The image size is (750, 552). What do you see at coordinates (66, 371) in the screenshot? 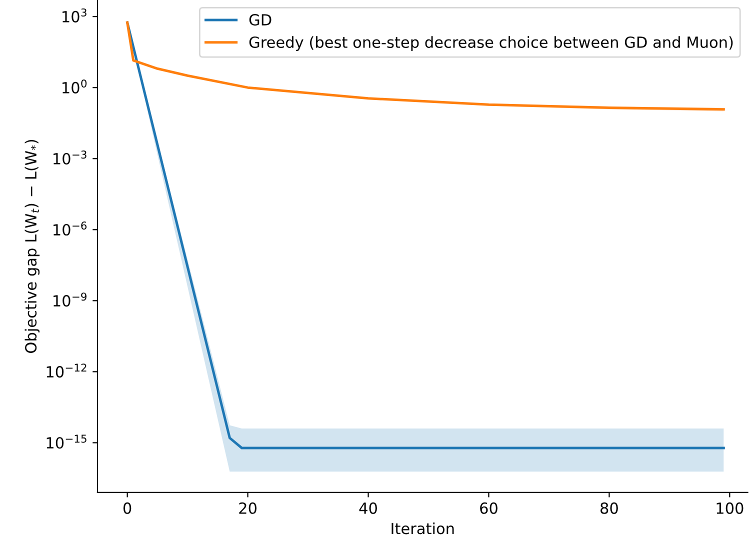
I see `y-tick-label: 10$^{−12}$` at bounding box center [66, 371].